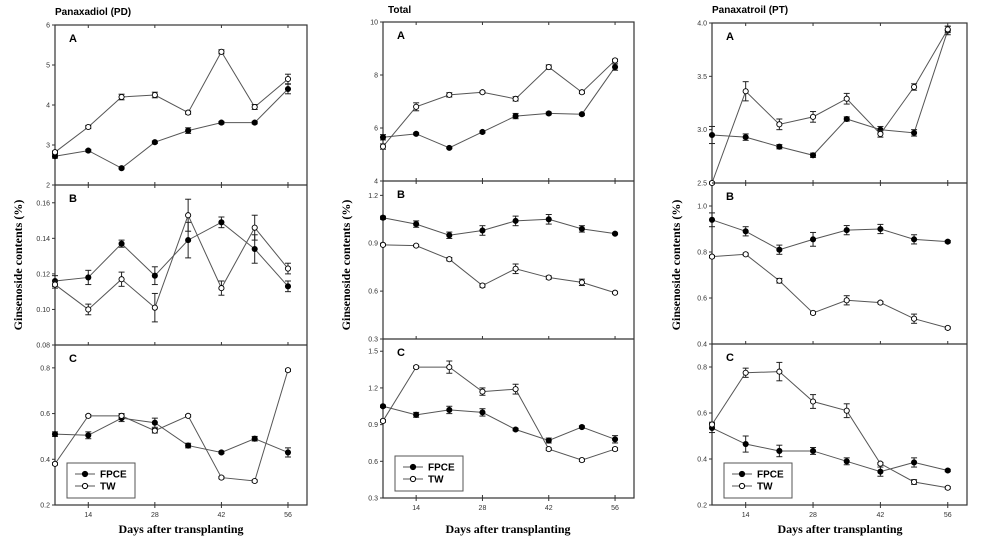 The width and height of the screenshot is (996, 546). Describe the element at coordinates (702, 77) in the screenshot. I see `y-tick-label: 3.5` at that location.